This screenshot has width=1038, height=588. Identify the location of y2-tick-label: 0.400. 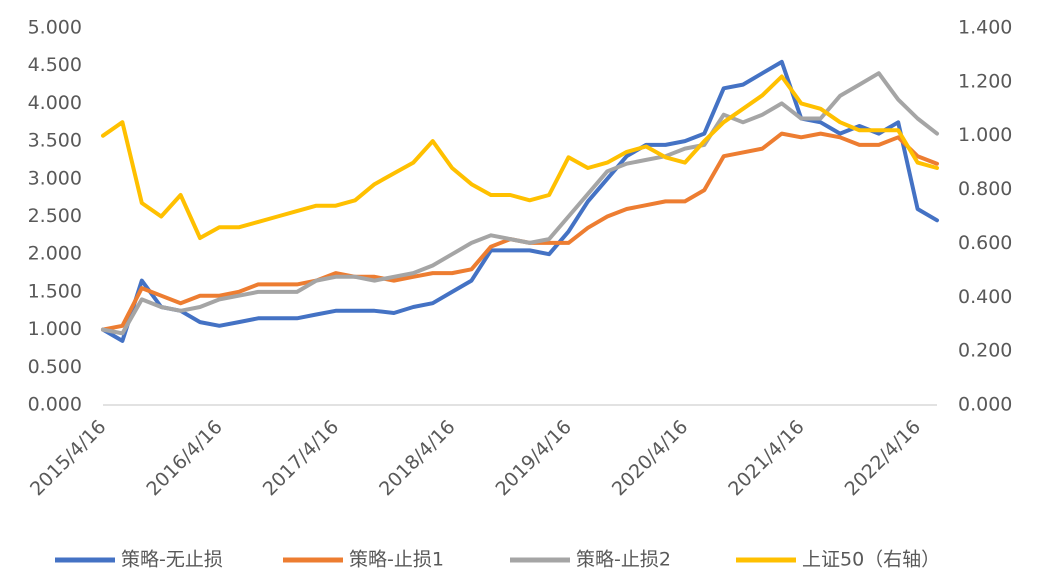
(985, 297).